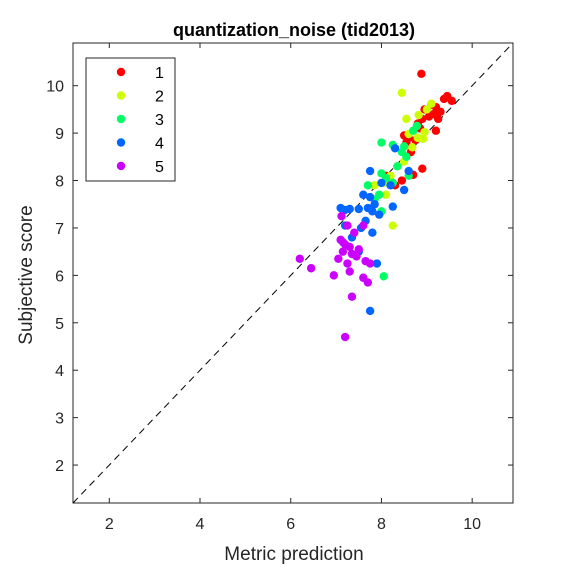  I want to click on y-tick-label: 9, so click(59, 134).